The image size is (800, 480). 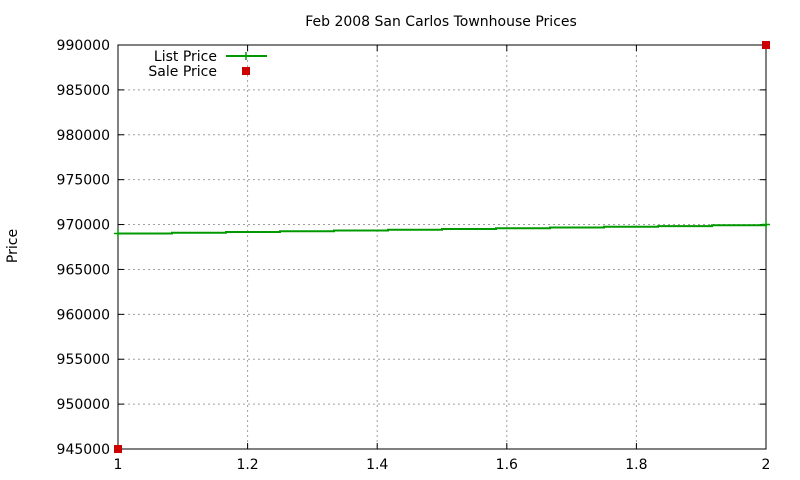 What do you see at coordinates (636, 465) in the screenshot?
I see `x-tick-label: 1.8` at bounding box center [636, 465].